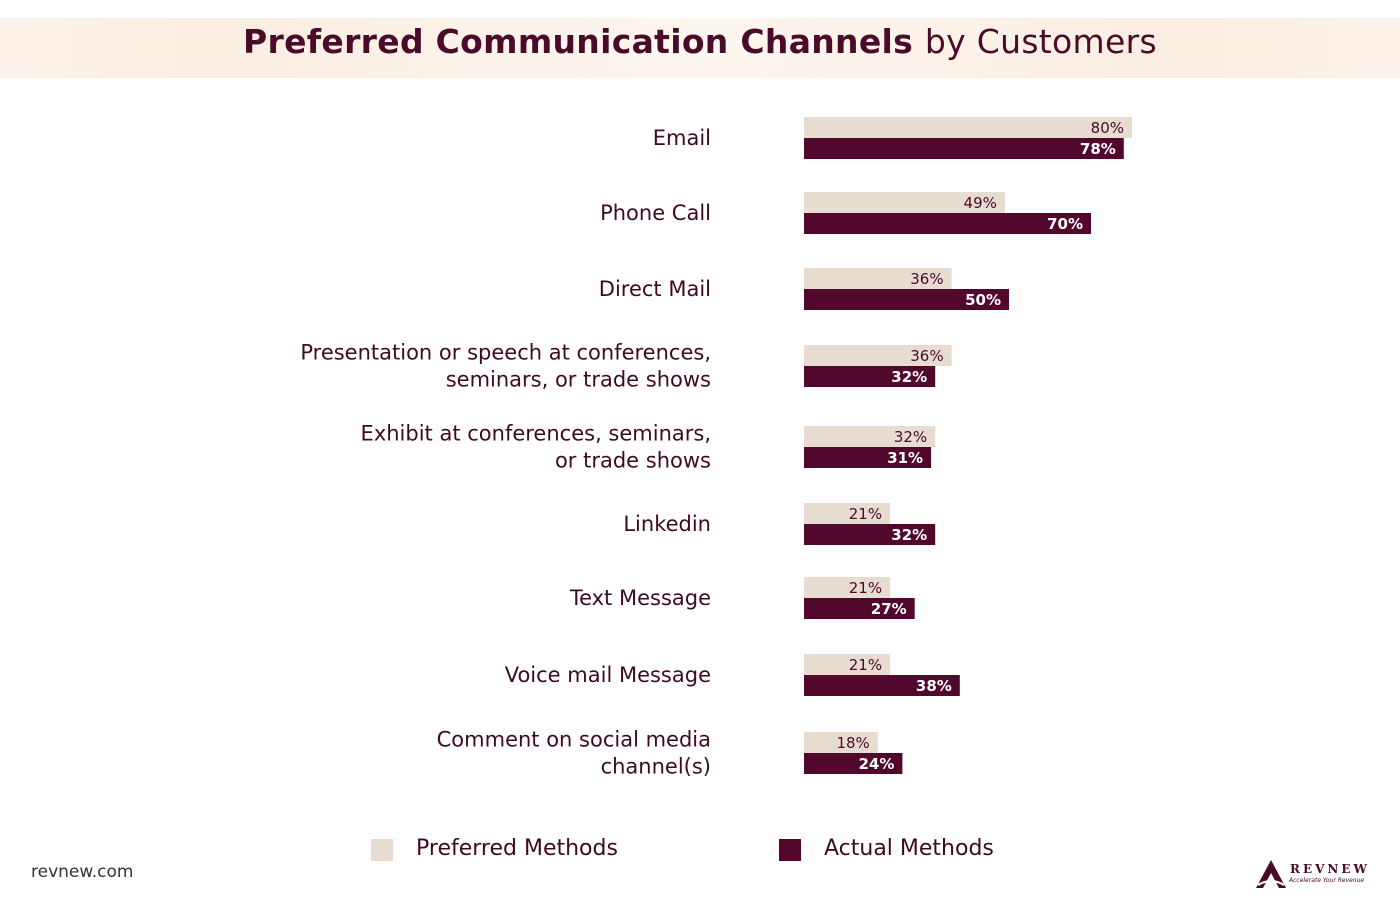 The height and width of the screenshot is (903, 1400). What do you see at coordinates (1107, 128) in the screenshot?
I see `data-label-preferred: 80%` at bounding box center [1107, 128].